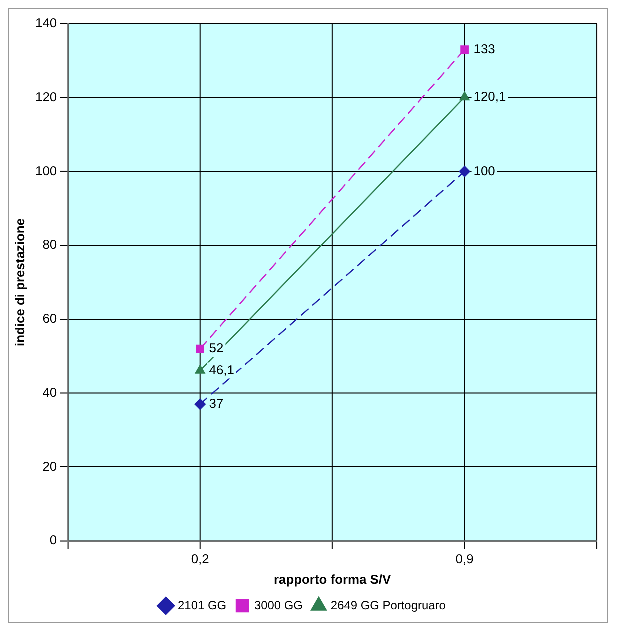 The width and height of the screenshot is (621, 637). Describe the element at coordinates (20, 282) in the screenshot. I see `y-axis-title: indice di prestazione` at that location.